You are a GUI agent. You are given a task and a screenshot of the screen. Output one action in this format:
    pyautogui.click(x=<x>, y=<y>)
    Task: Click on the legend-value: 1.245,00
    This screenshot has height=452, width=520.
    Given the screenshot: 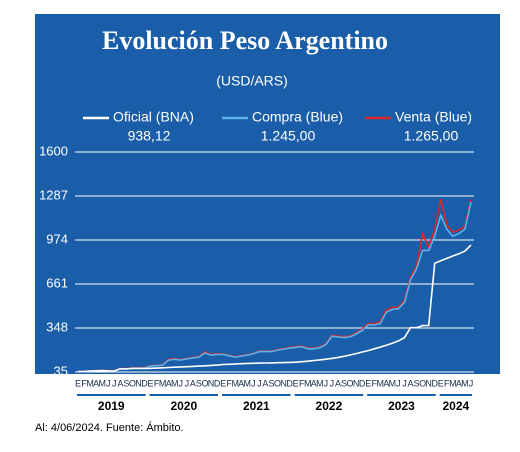 What is the action you would take?
    pyautogui.click(x=288, y=136)
    